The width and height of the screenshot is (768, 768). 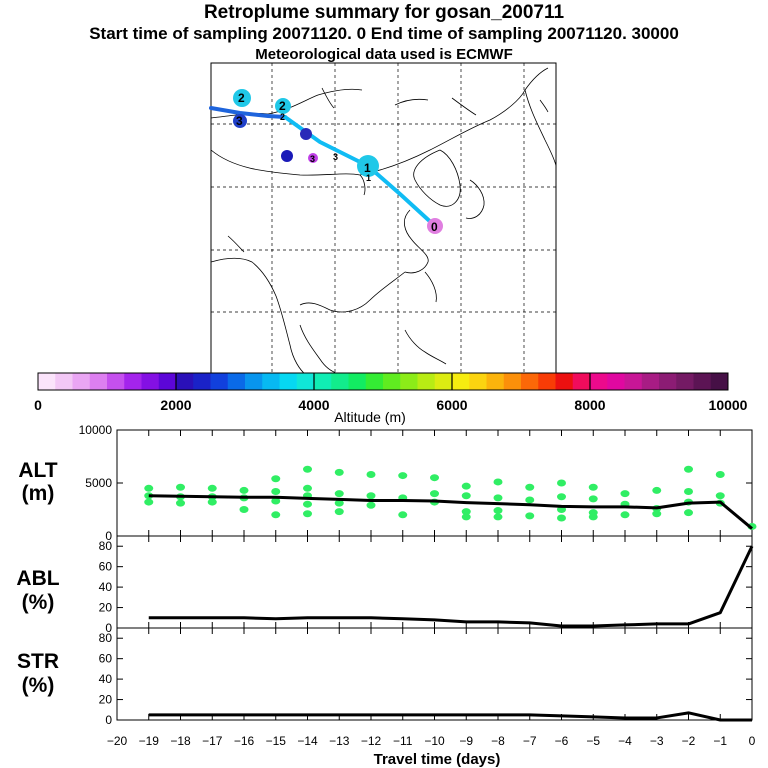 What do you see at coordinates (368, 178) in the screenshot?
I see `trajectory-label: 1` at bounding box center [368, 178].